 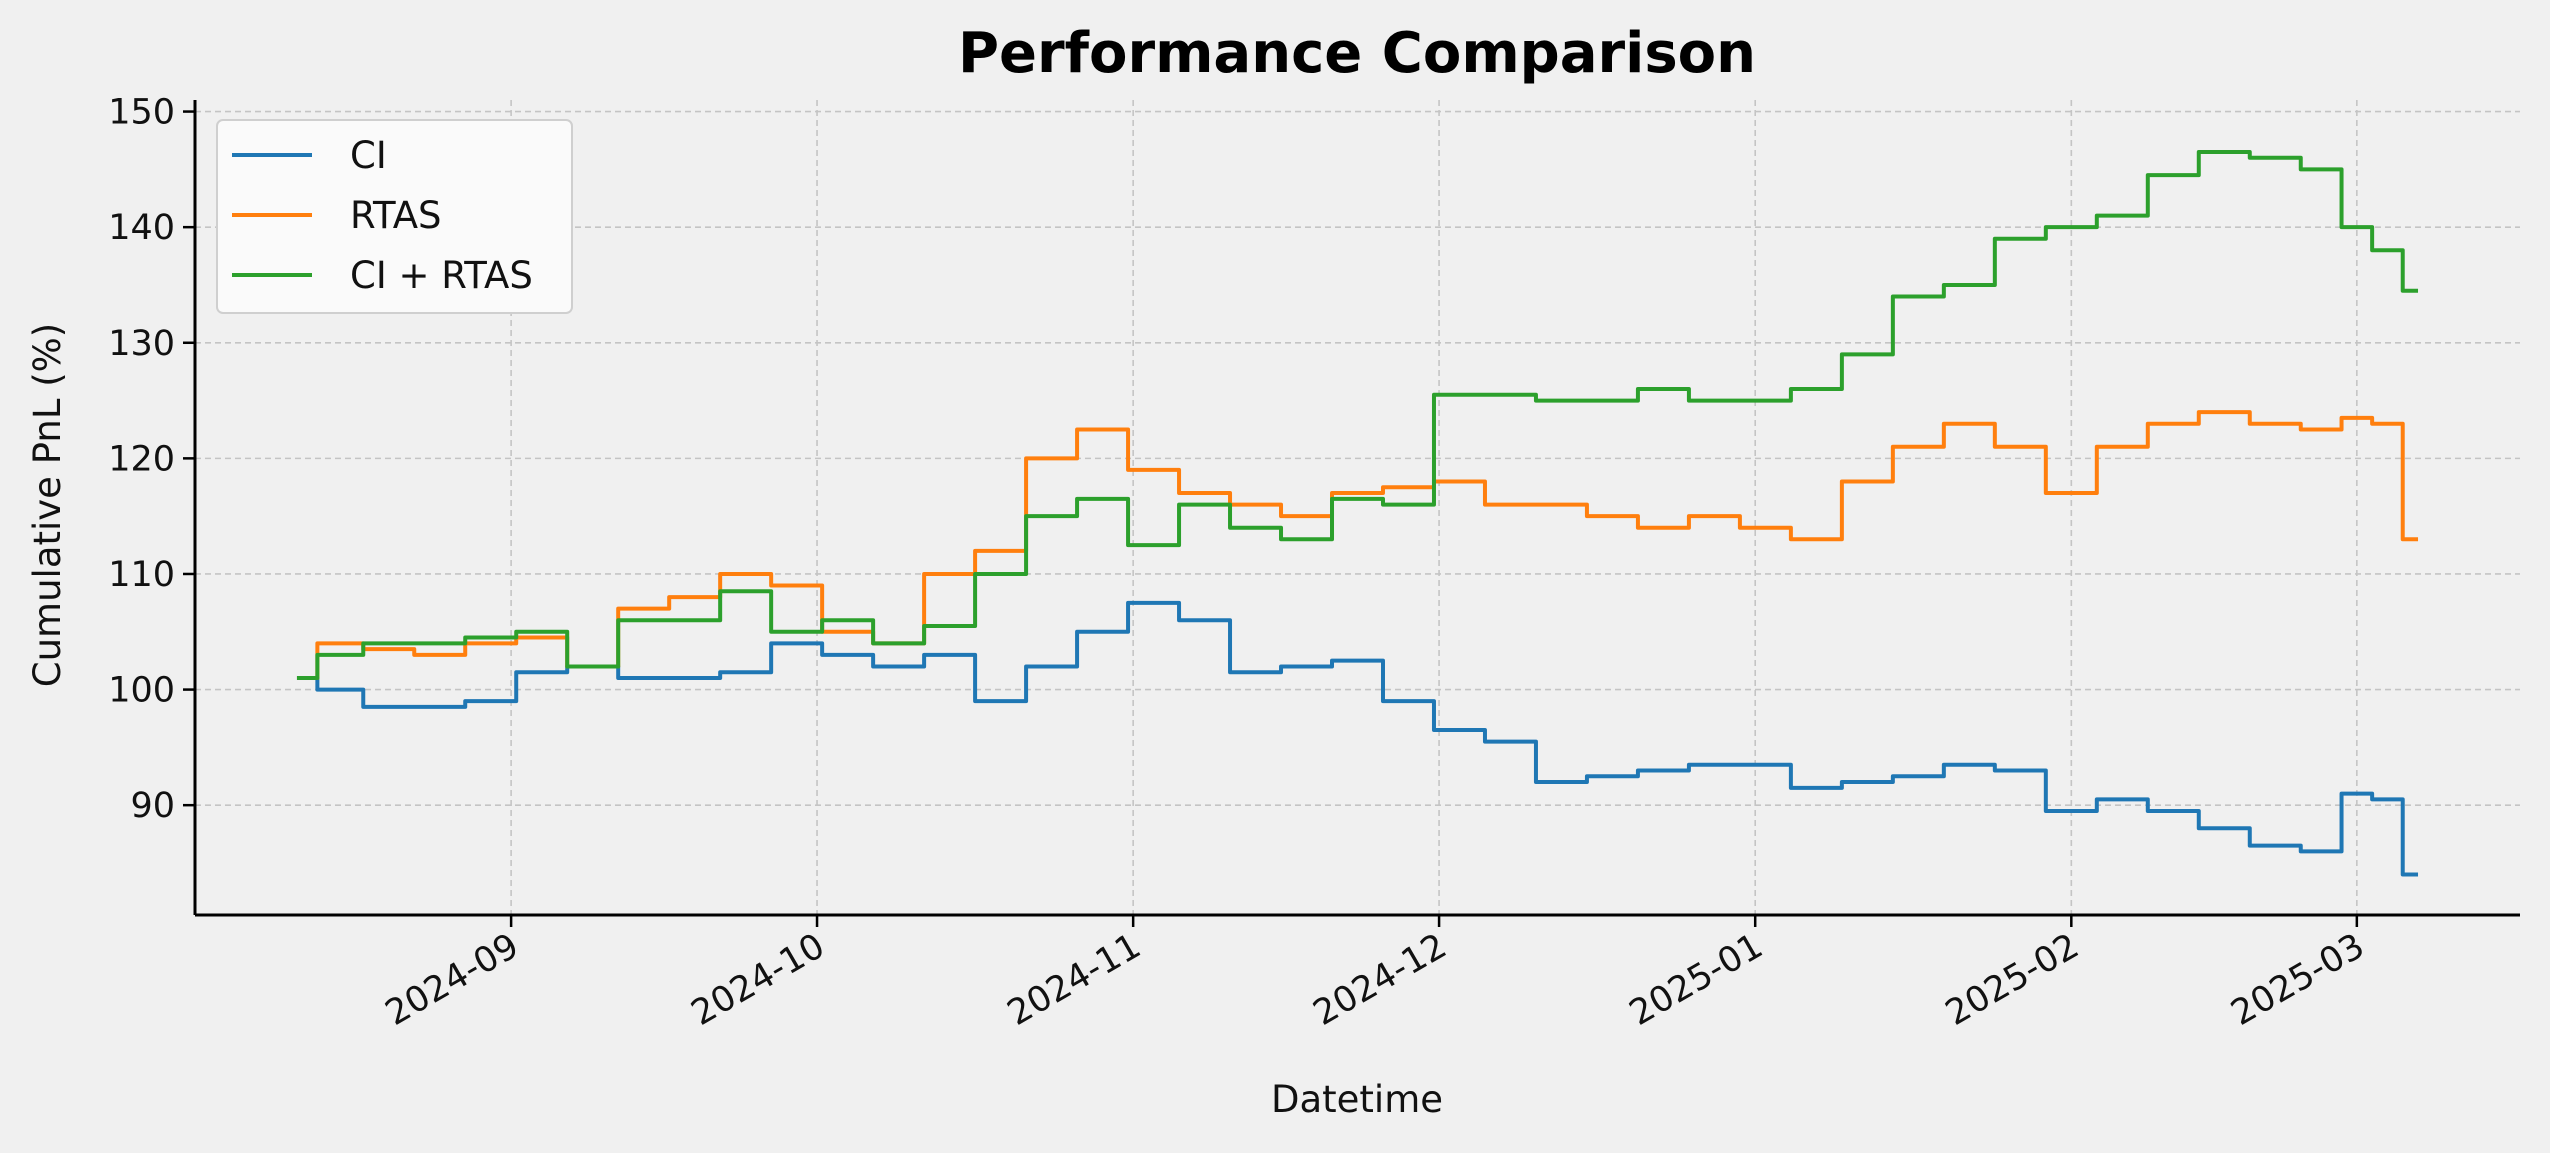 What do you see at coordinates (1696, 980) in the screenshot?
I see `x-tick-label: 2025-01` at bounding box center [1696, 980].